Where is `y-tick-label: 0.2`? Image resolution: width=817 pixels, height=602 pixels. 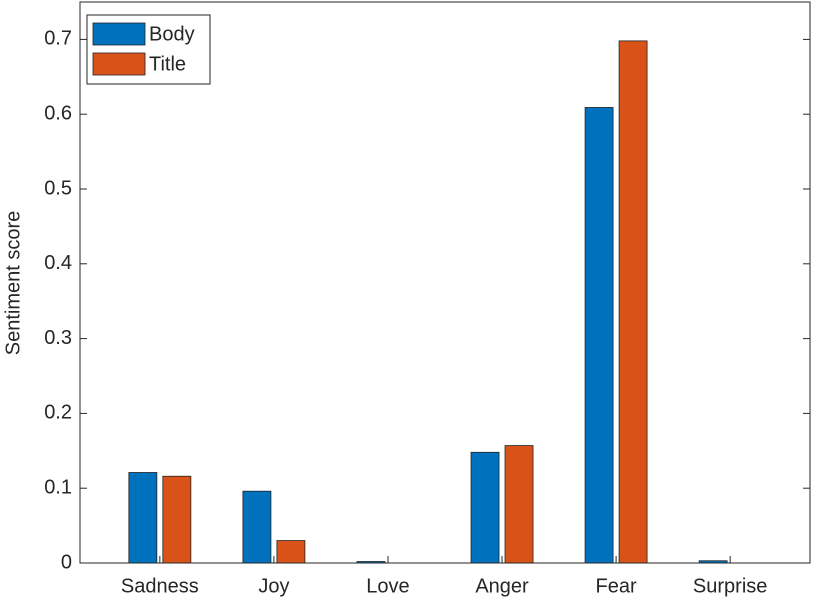 y-tick-label: 0.2 is located at coordinates (58, 413).